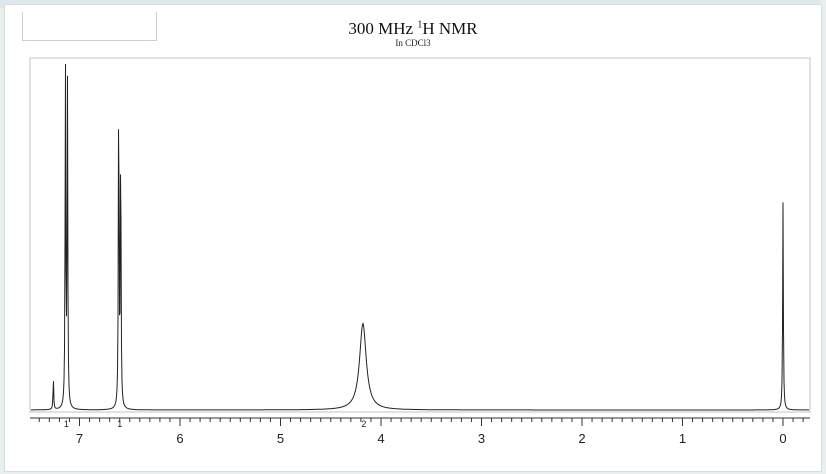 The width and height of the screenshot is (826, 474). Describe the element at coordinates (363, 424) in the screenshot. I see `integral-label: 2` at that location.